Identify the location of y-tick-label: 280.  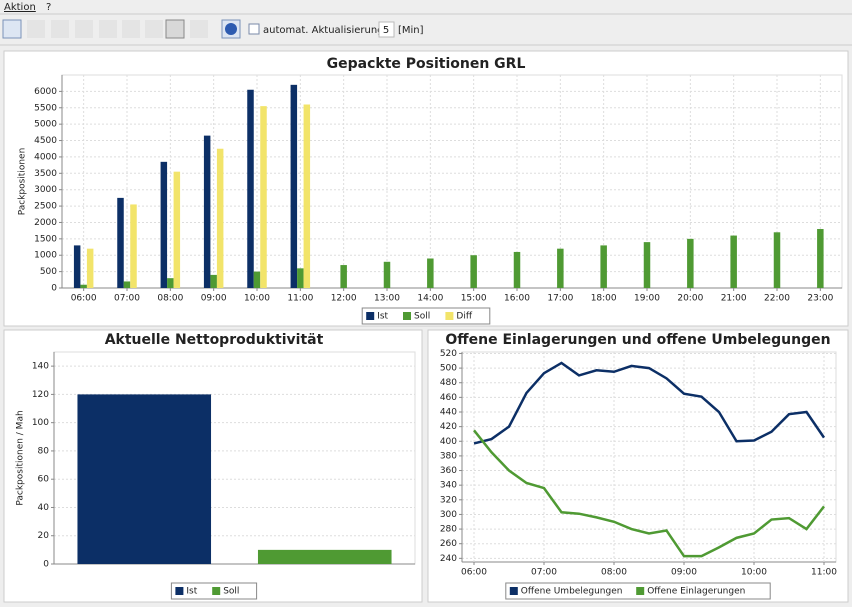
(448, 530).